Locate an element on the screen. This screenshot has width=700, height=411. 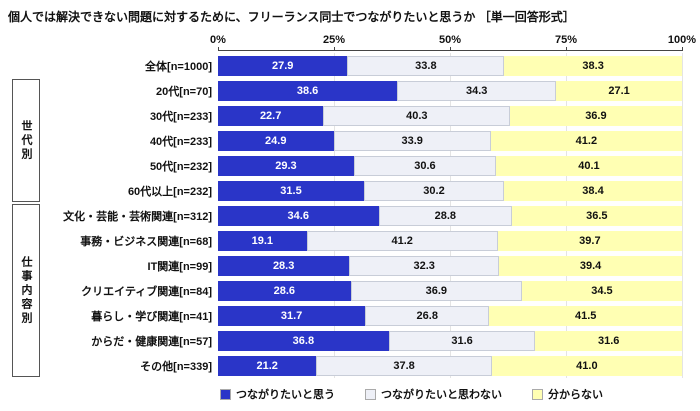
row-label: 20代[n=70] is located at coordinates (184, 91).